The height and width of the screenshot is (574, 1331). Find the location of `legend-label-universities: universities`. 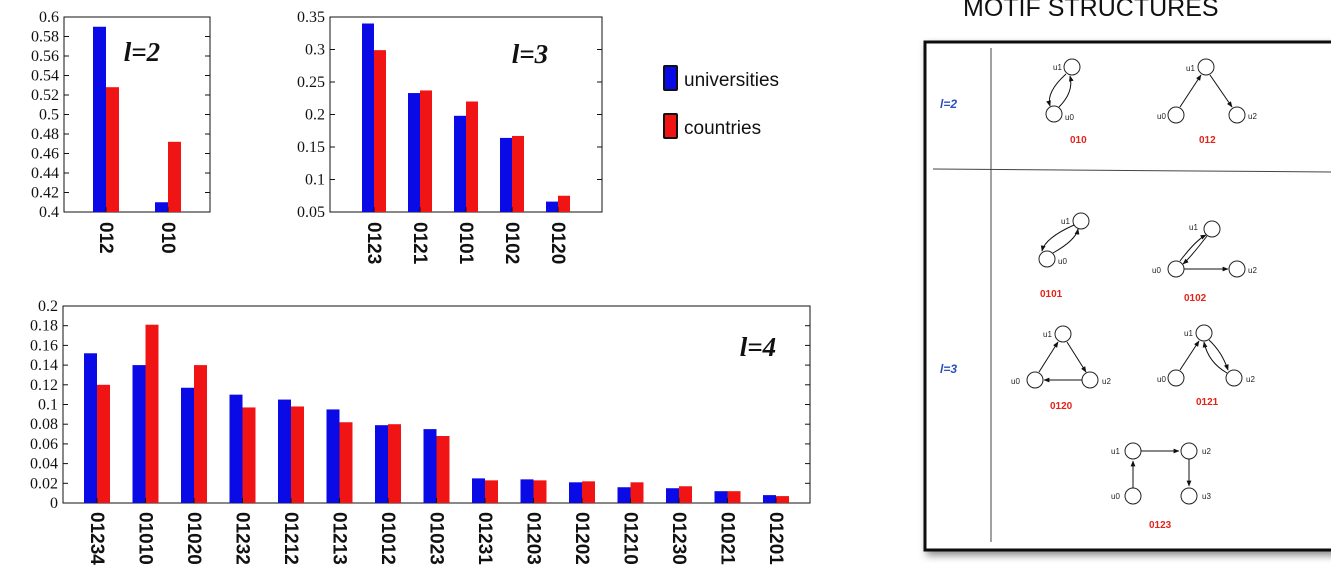

legend-label-universities: universities is located at coordinates (731, 80).